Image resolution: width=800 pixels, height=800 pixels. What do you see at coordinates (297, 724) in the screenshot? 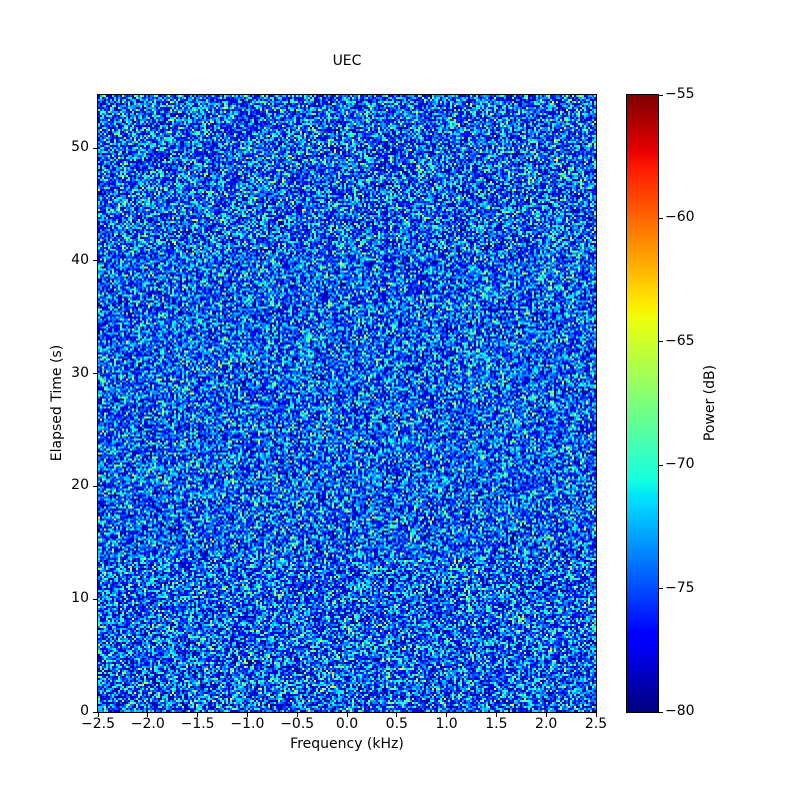
I see `x-tick-label: −0.5` at bounding box center [297, 724].